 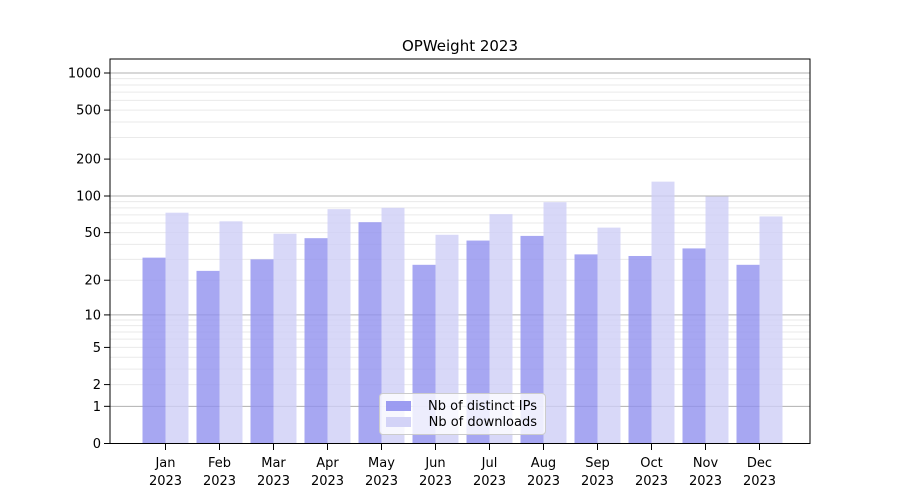 What do you see at coordinates (393, 325) in the screenshot?
I see `bar-downloads-may` at bounding box center [393, 325].